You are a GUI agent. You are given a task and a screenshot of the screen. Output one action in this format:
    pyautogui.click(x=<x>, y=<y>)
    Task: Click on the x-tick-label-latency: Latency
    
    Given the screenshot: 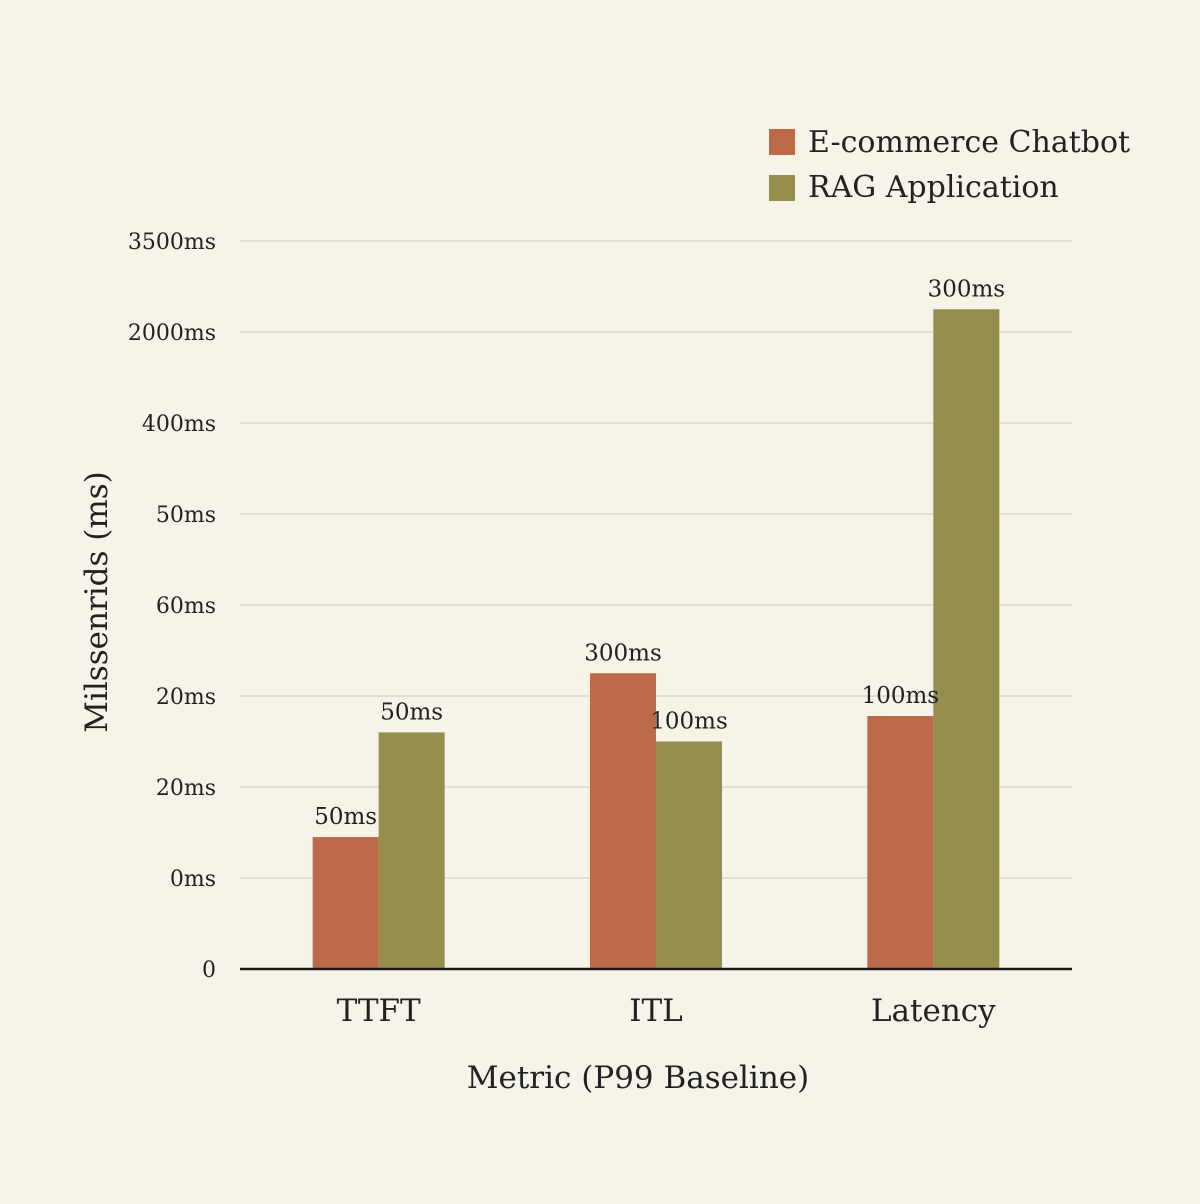 What is the action you would take?
    pyautogui.click(x=933, y=1011)
    